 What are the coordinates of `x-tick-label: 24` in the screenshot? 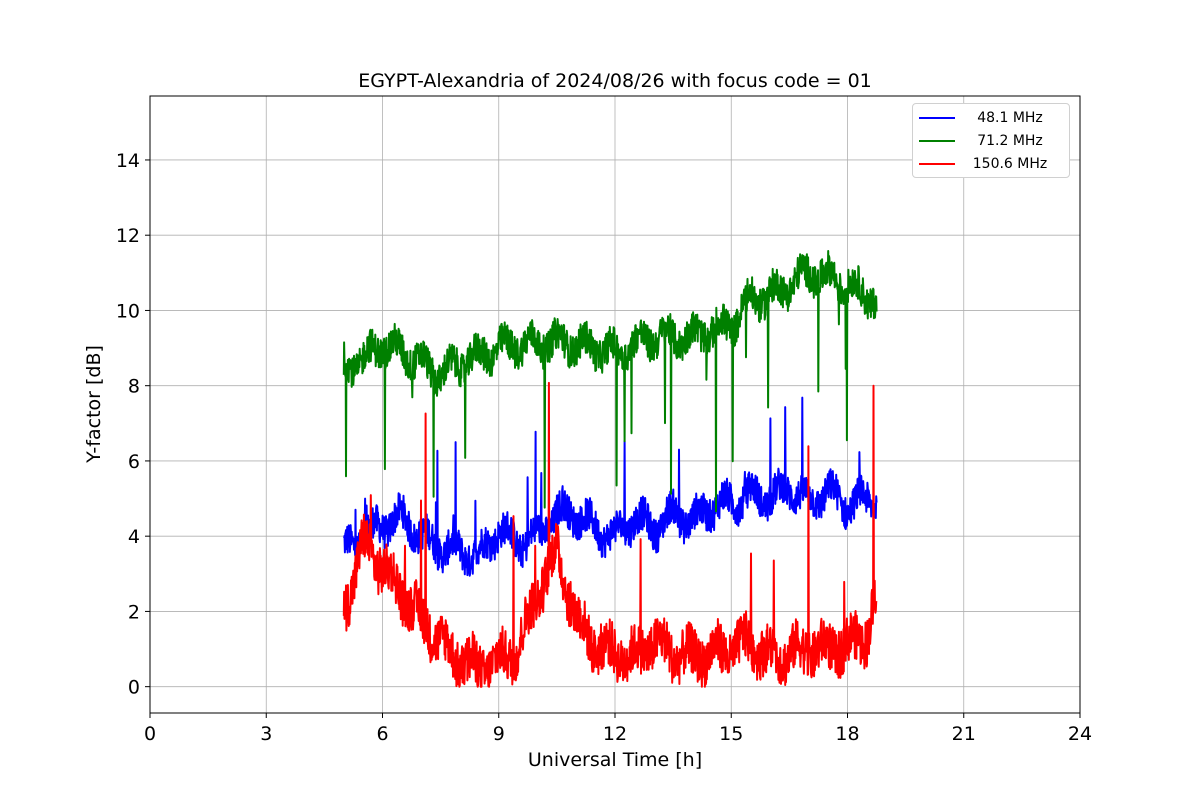 It's located at (1080, 734).